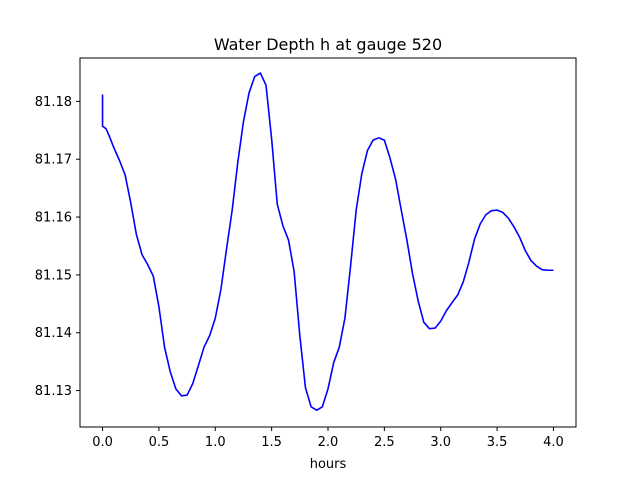  I want to click on x-tick-label: 1.5, so click(271, 442).